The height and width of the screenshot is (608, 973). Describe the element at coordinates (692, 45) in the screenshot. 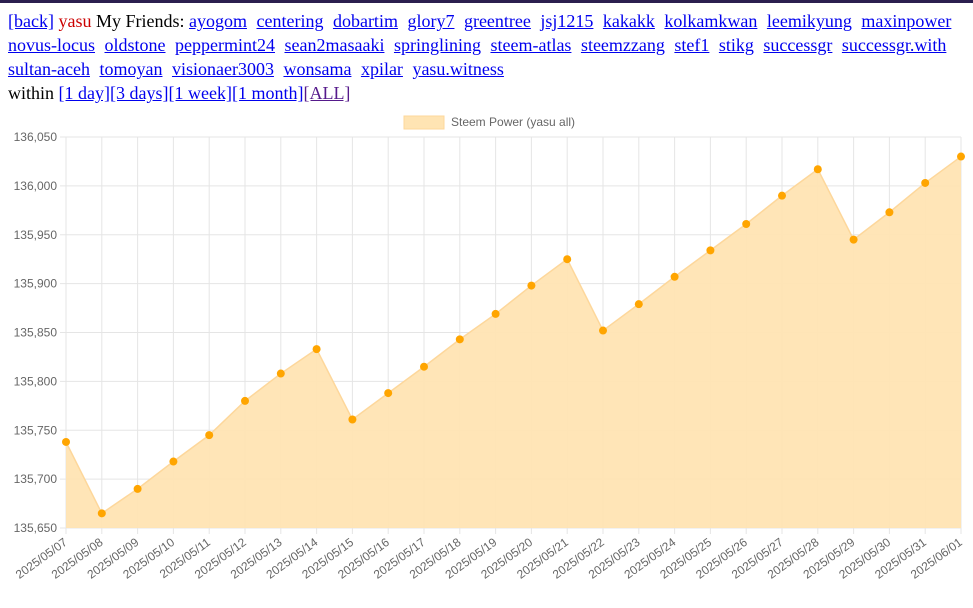

I see `friend-link: stef1` at that location.